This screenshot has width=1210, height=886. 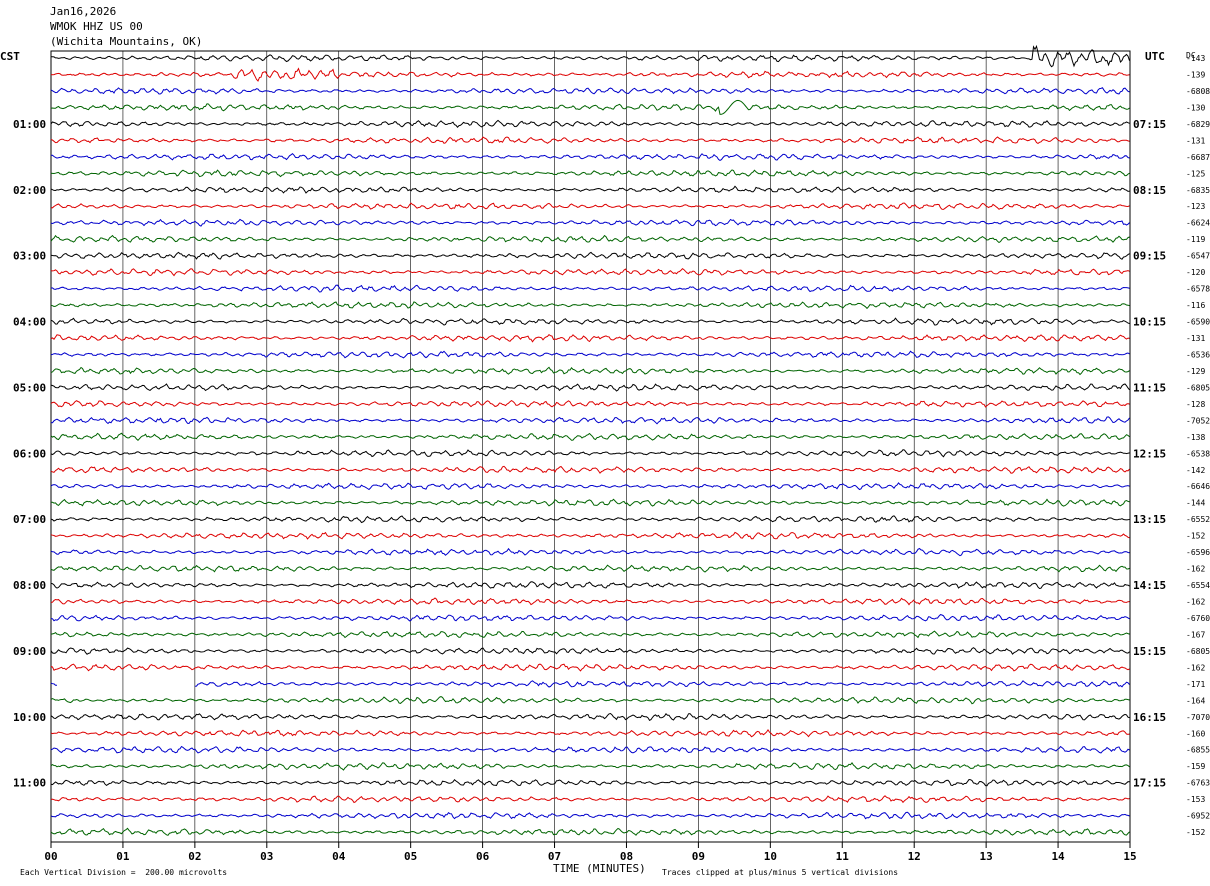 I want to click on dc-value: -131, so click(x=1195, y=338).